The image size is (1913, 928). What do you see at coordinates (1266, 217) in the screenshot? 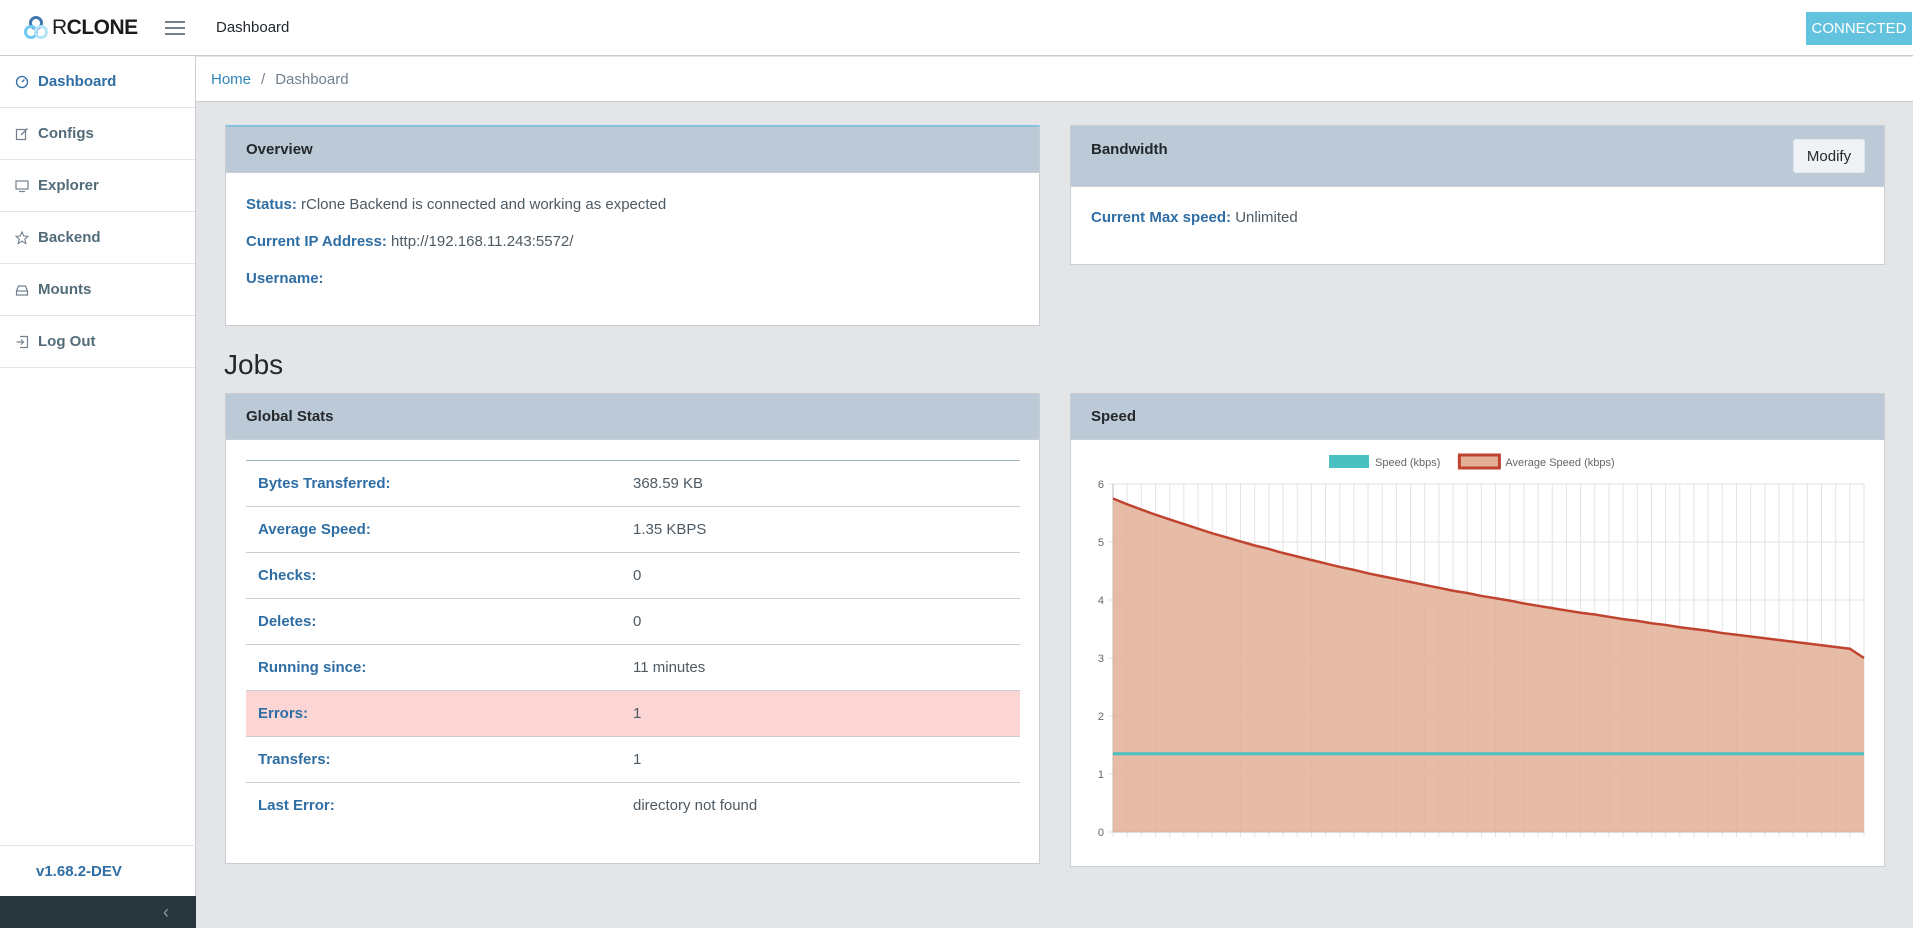
I see `max-speed-value: Unlimited` at bounding box center [1266, 217].